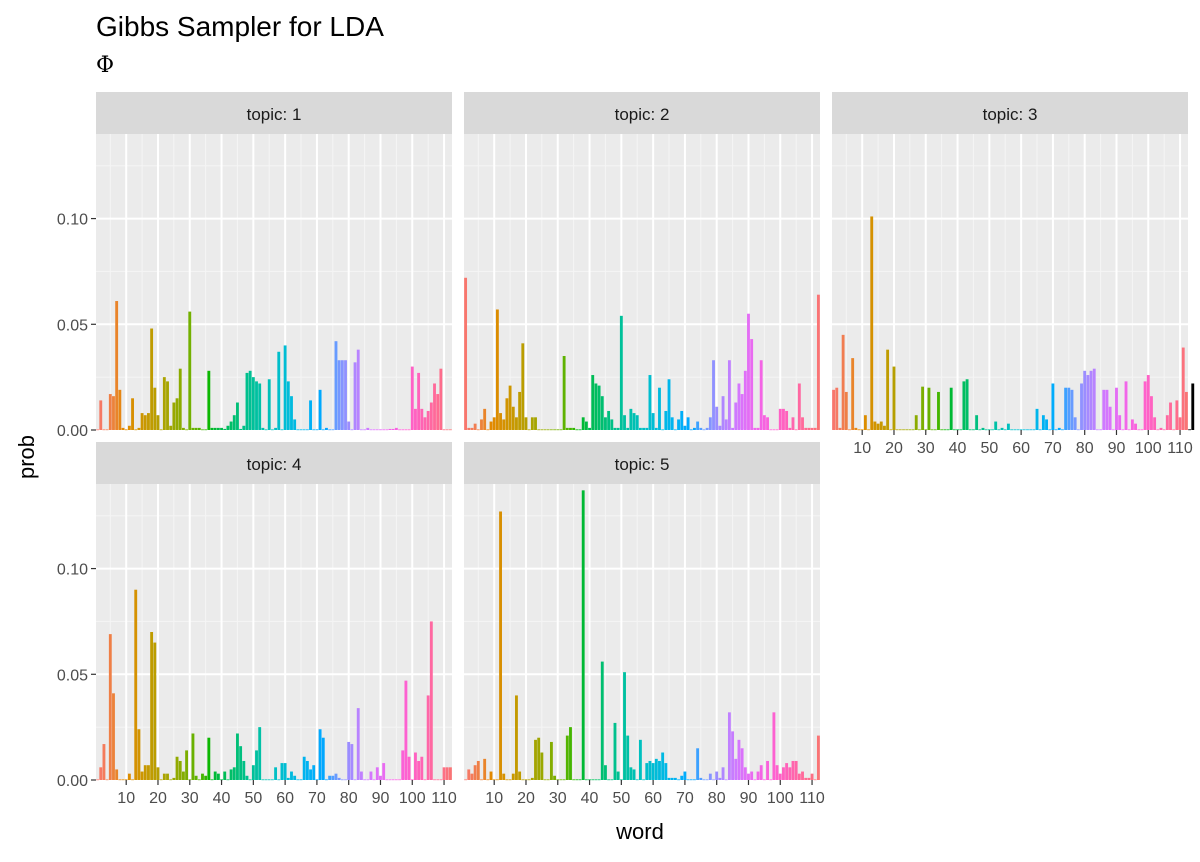 This screenshot has height=862, width=1200. Describe the element at coordinates (381, 798) in the screenshot. I see `x-tick-label: 90` at that location.